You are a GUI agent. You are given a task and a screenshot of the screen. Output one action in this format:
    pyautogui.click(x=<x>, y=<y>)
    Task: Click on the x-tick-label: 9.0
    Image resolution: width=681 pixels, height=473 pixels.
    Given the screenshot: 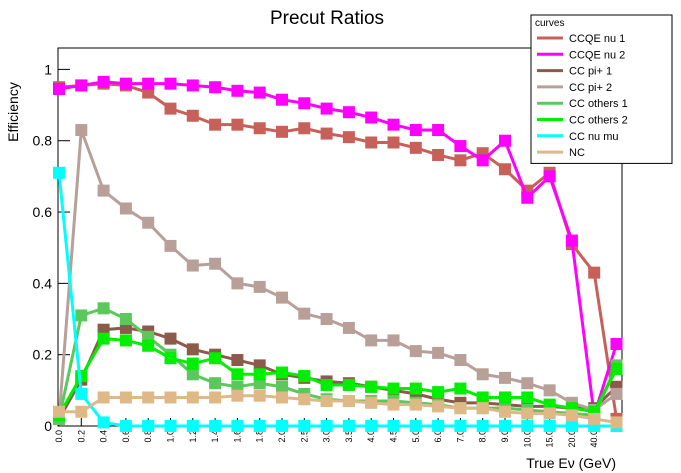 What is the action you would take?
    pyautogui.click(x=505, y=436)
    